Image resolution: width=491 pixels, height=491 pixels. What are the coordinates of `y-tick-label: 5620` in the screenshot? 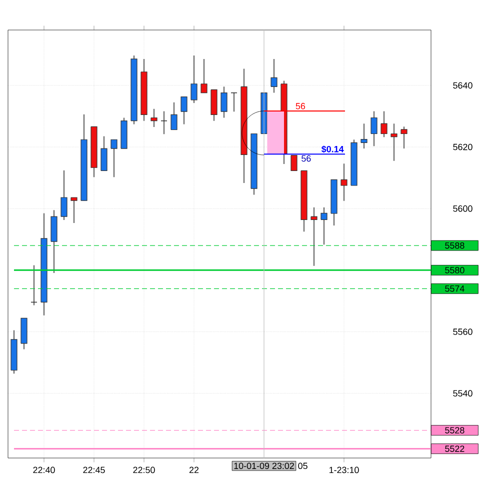 It's located at (462, 147).